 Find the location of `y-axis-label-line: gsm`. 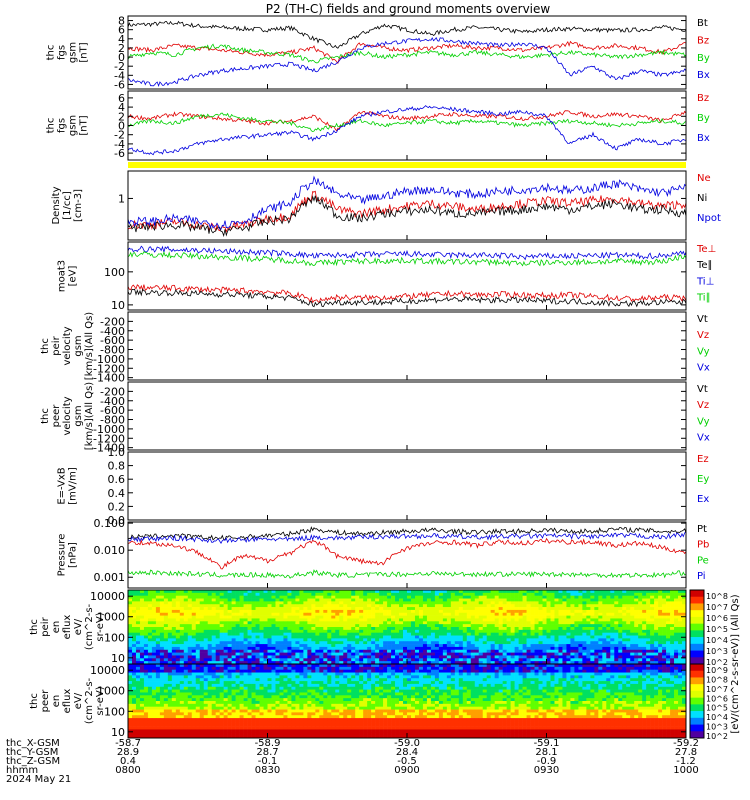

y-axis-label-line: gsm is located at coordinates (73, 52).